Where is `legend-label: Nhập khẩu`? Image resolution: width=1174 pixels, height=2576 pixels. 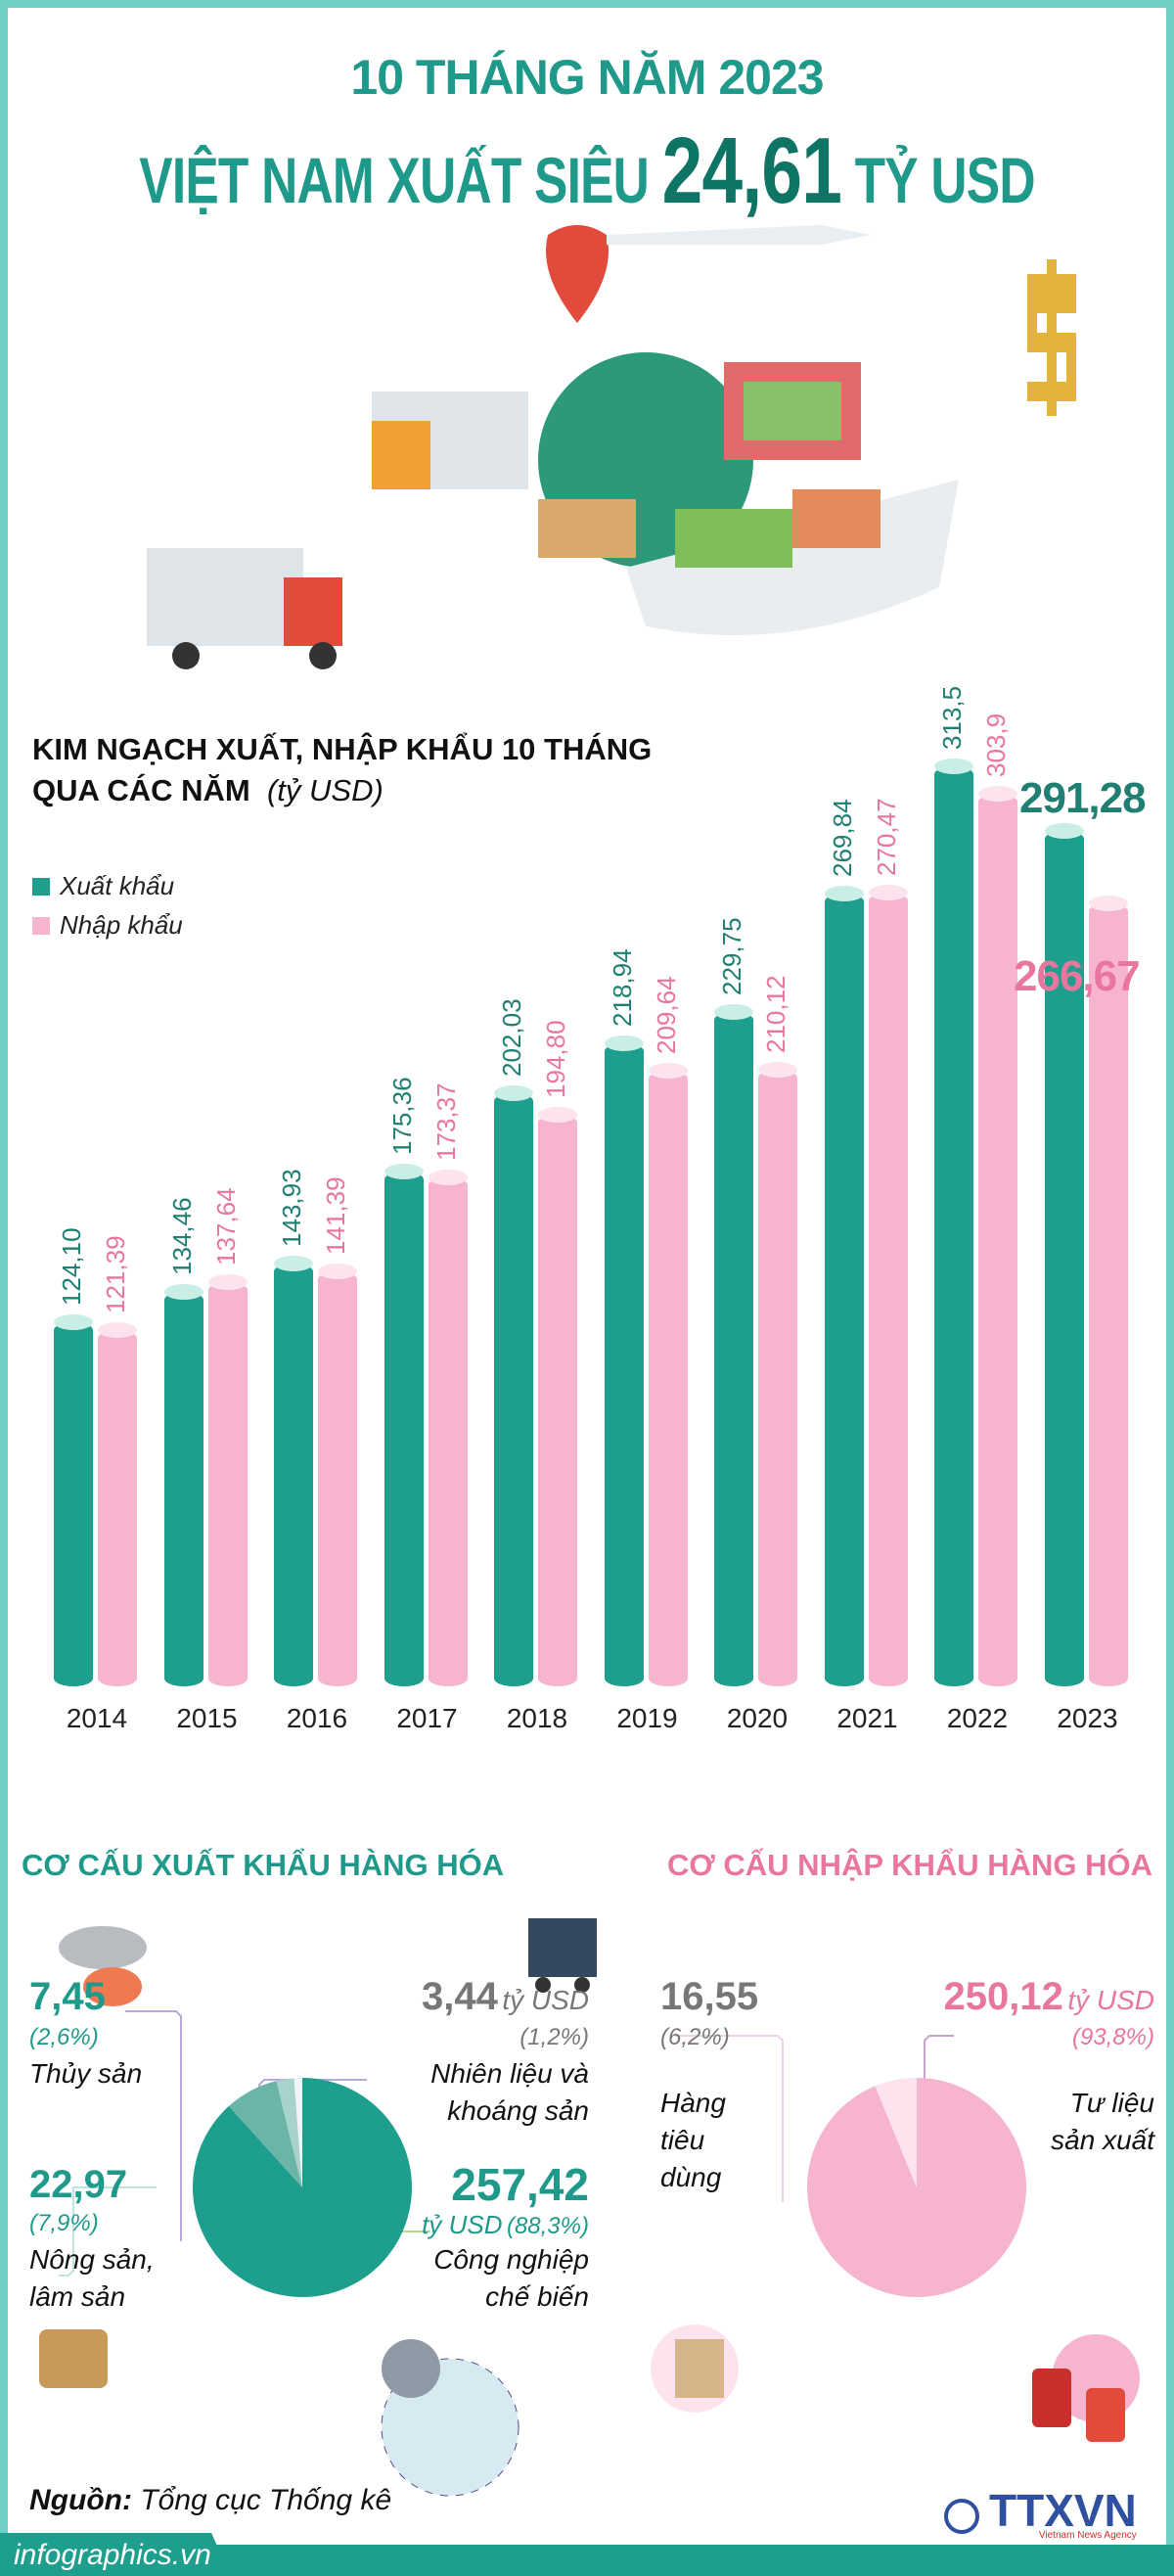 legend-label: Nhập khẩu is located at coordinates (121, 925).